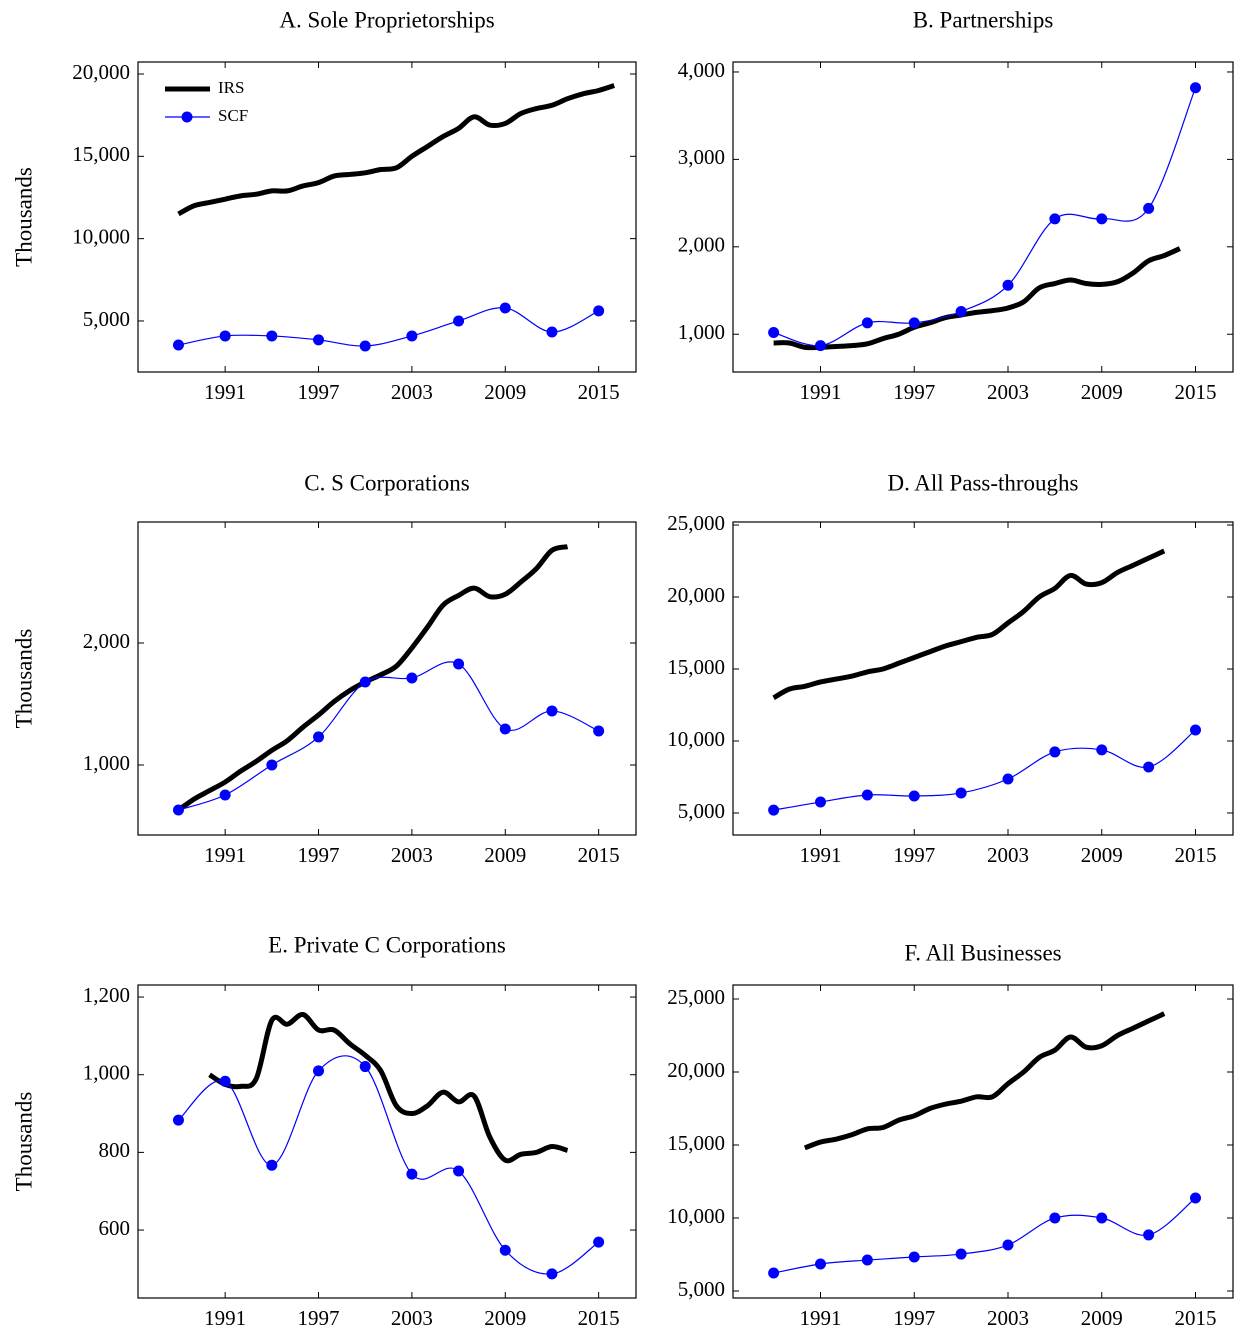  Describe the element at coordinates (701, 157) in the screenshot. I see `y-tick-label: 3,000` at that location.